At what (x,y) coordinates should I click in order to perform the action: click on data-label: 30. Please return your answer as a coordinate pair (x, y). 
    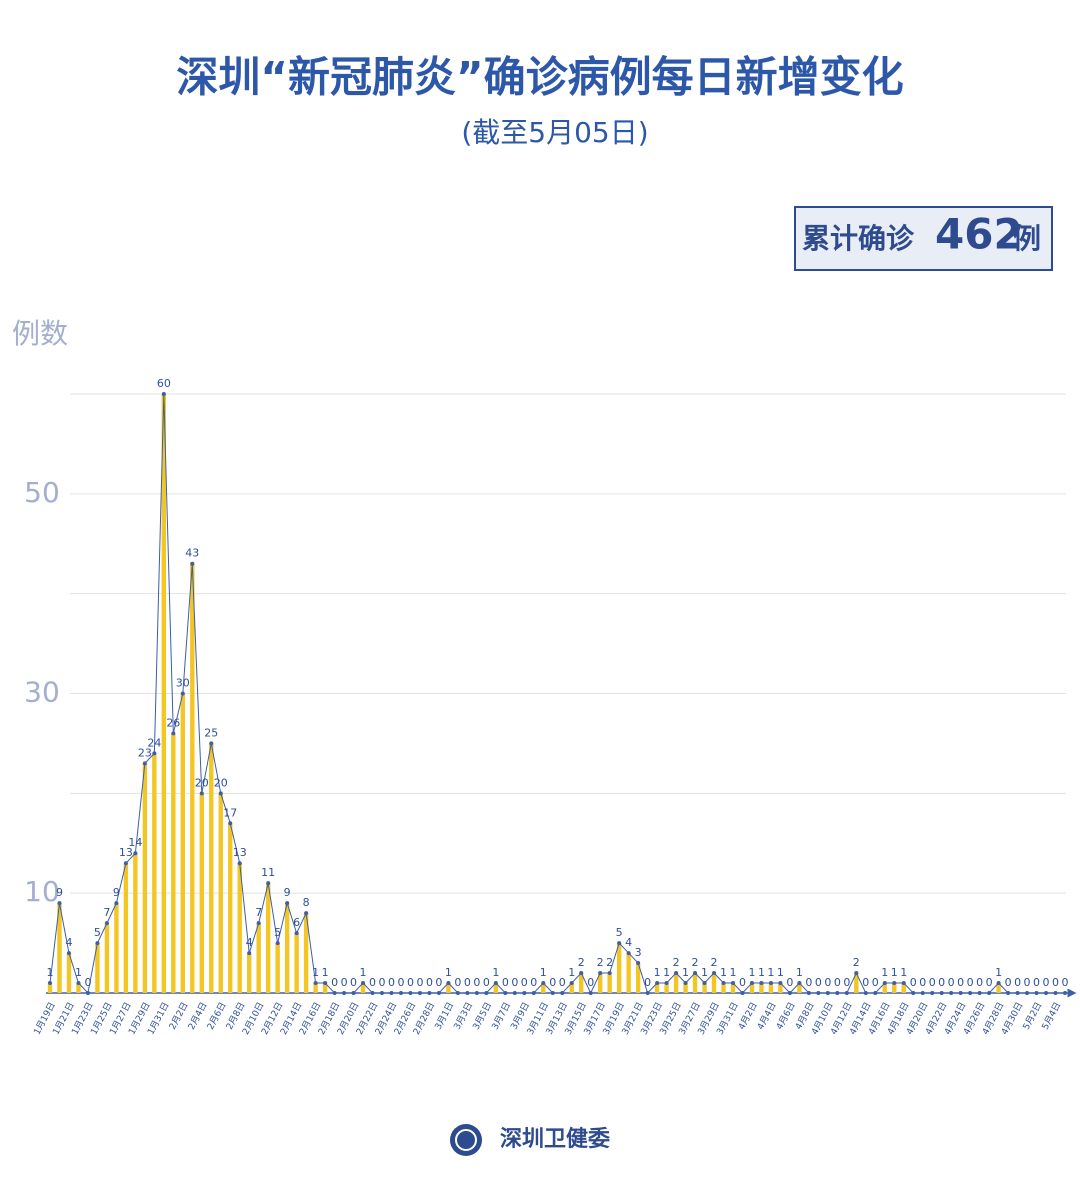
    Looking at the image, I should click on (183, 683).